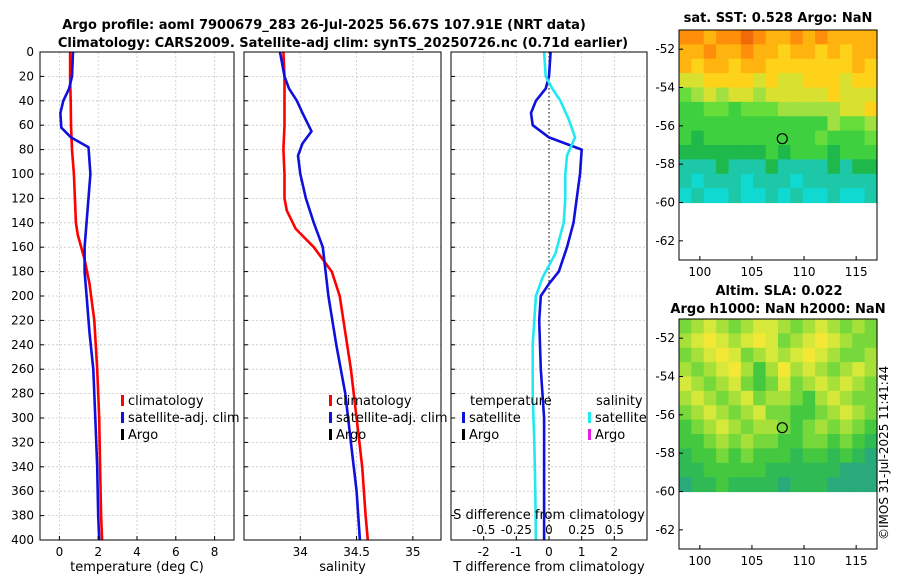 Image resolution: width=900 pixels, height=580 pixels. I want to click on top-x-tick-label: 0.5, so click(614, 530).